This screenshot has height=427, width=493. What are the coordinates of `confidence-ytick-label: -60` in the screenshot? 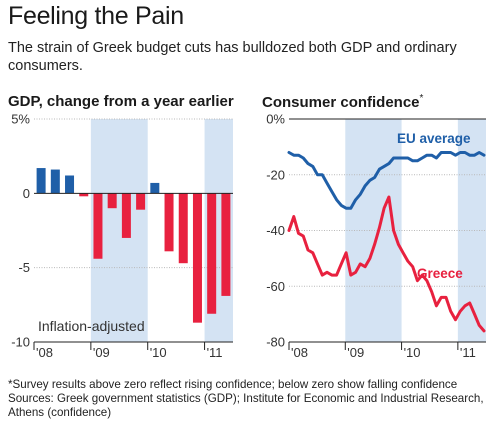 It's located at (275, 286).